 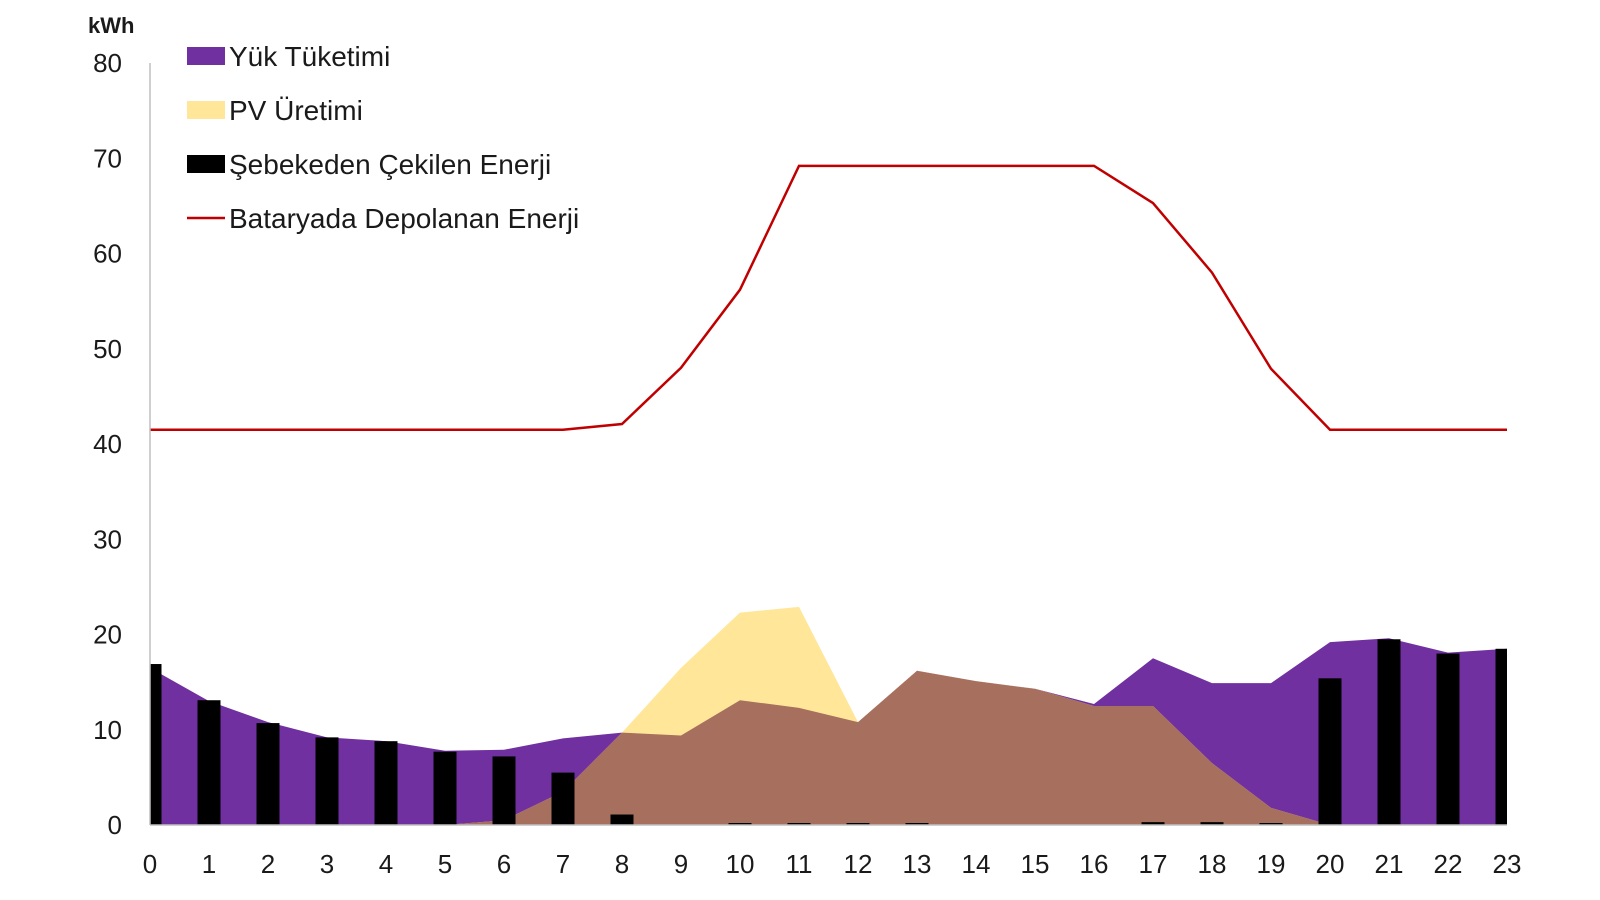 What do you see at coordinates (327, 864) in the screenshot?
I see `x-tick-label: 3` at bounding box center [327, 864].